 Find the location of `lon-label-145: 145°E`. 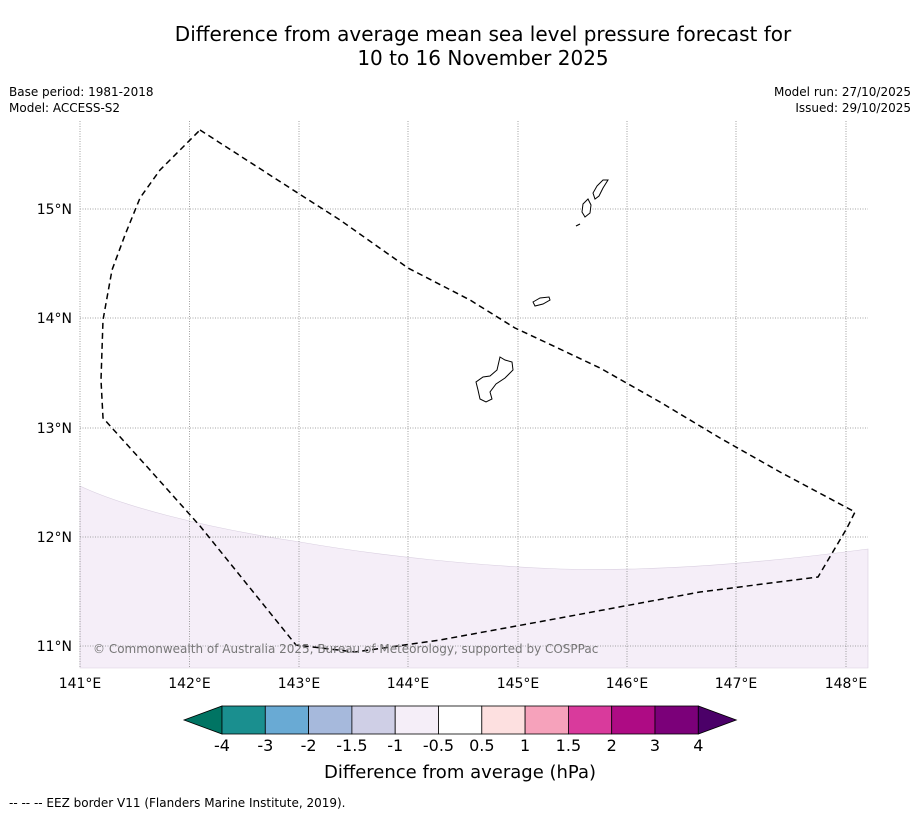

lon-label-145: 145°E is located at coordinates (518, 684).